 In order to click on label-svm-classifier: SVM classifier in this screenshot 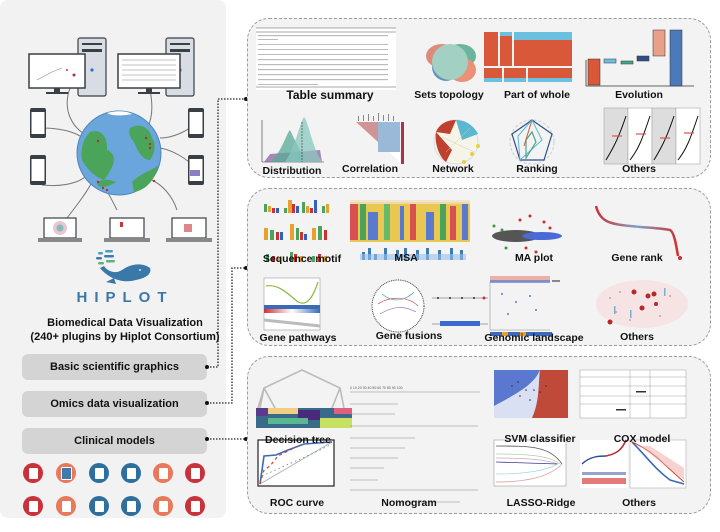, I will do `click(540, 439)`.